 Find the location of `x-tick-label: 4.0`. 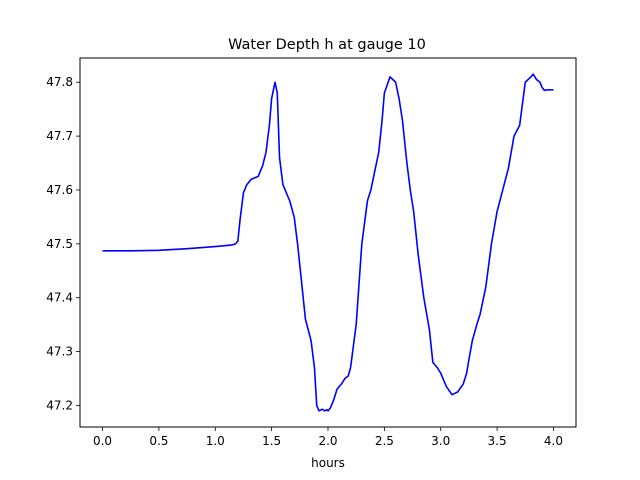

x-tick-label: 4.0 is located at coordinates (553, 441).